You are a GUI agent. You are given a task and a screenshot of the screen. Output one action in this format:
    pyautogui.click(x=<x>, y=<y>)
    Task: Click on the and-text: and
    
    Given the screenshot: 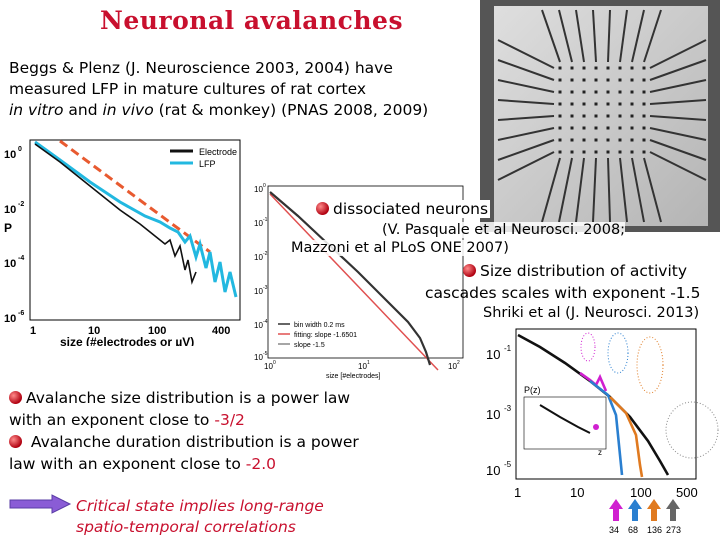 What is the action you would take?
    pyautogui.click(x=83, y=110)
    